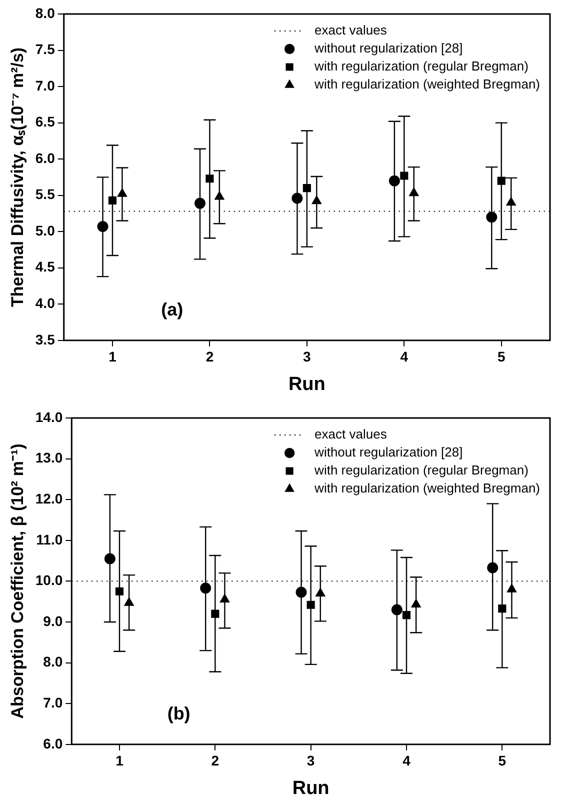  What do you see at coordinates (17, 581) in the screenshot?
I see `y-axis-title: Absorption Coefficient, β (10² m⁻¹)` at bounding box center [17, 581].